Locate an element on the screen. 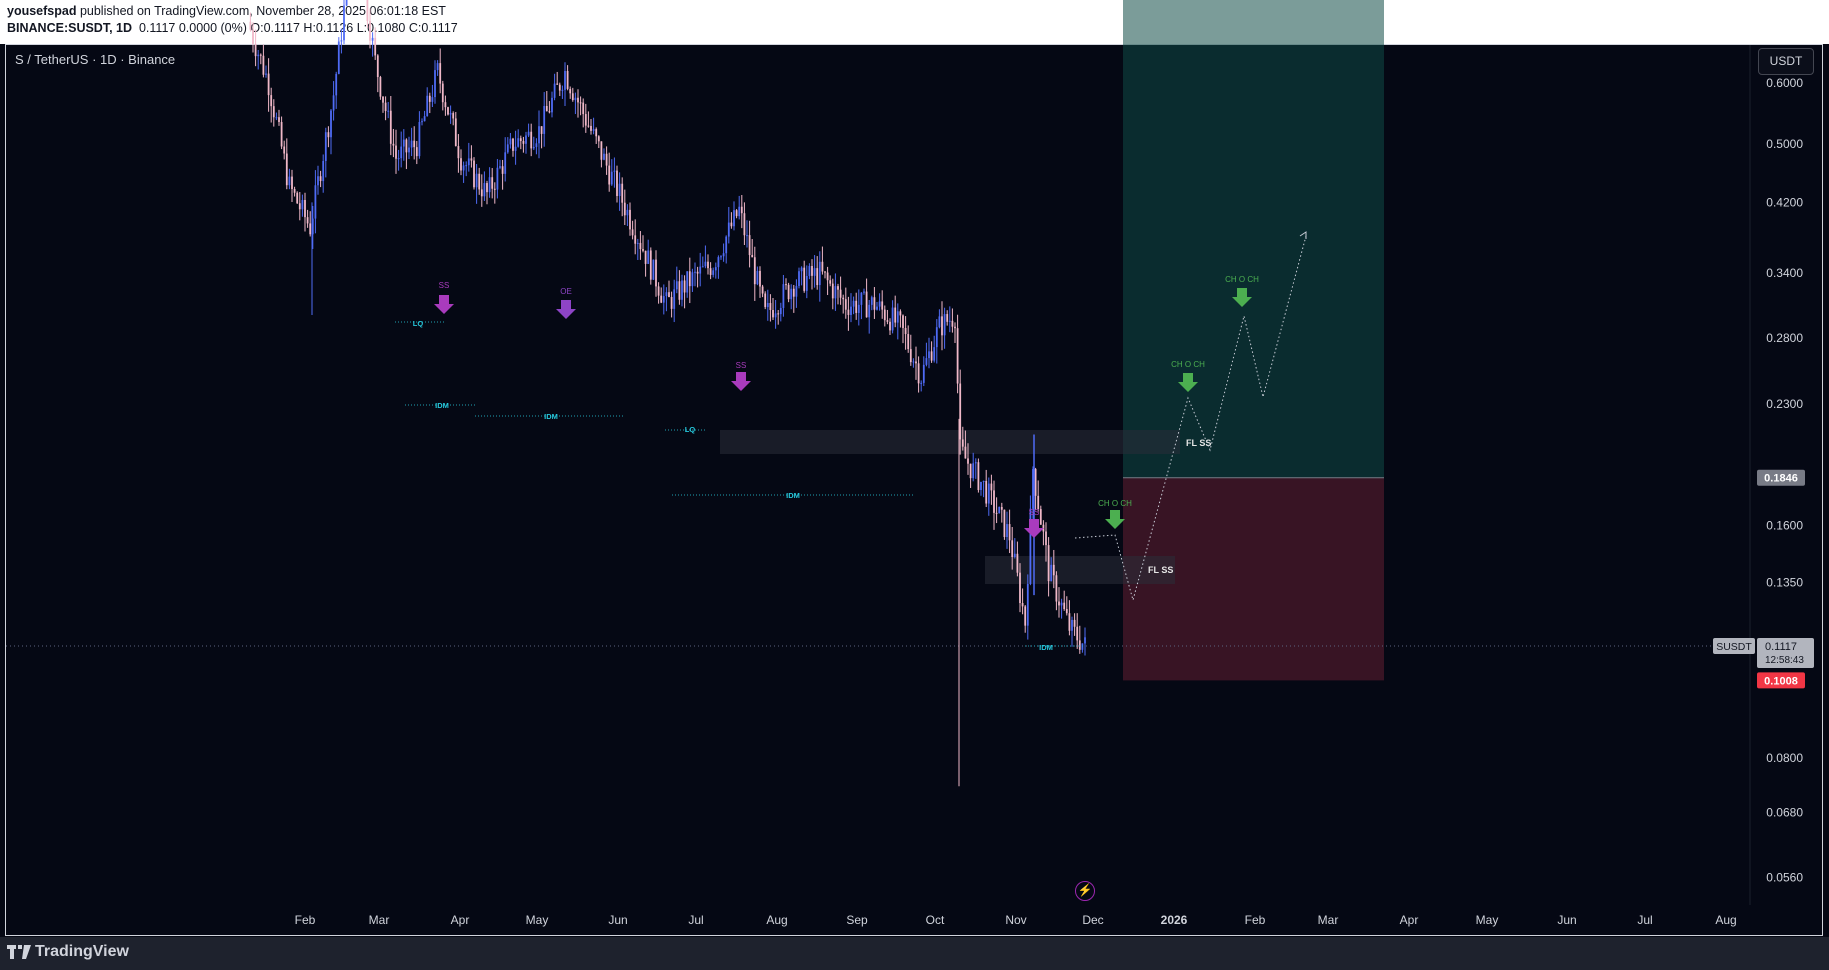 This screenshot has width=1829, height=970. tradingview-logo-icon is located at coordinates (19, 952).